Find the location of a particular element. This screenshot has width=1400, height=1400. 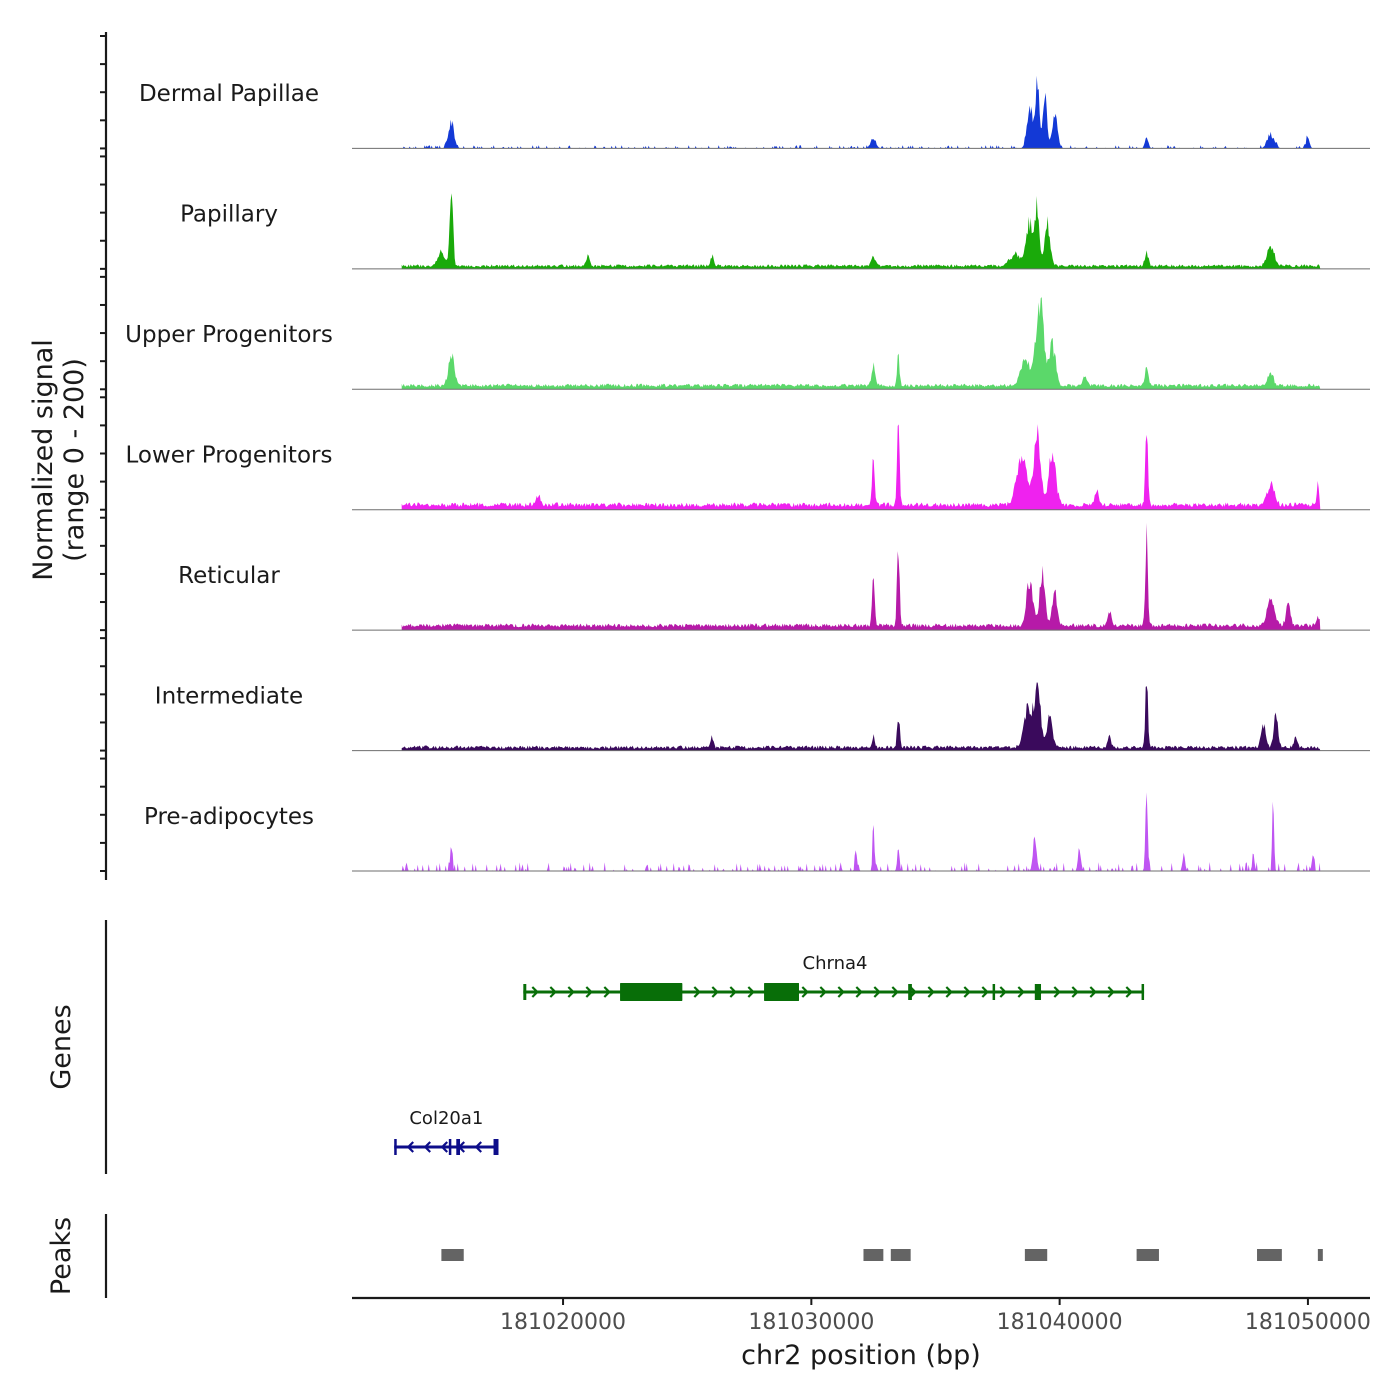

x-tick-label: 181020000 is located at coordinates (563, 1322).